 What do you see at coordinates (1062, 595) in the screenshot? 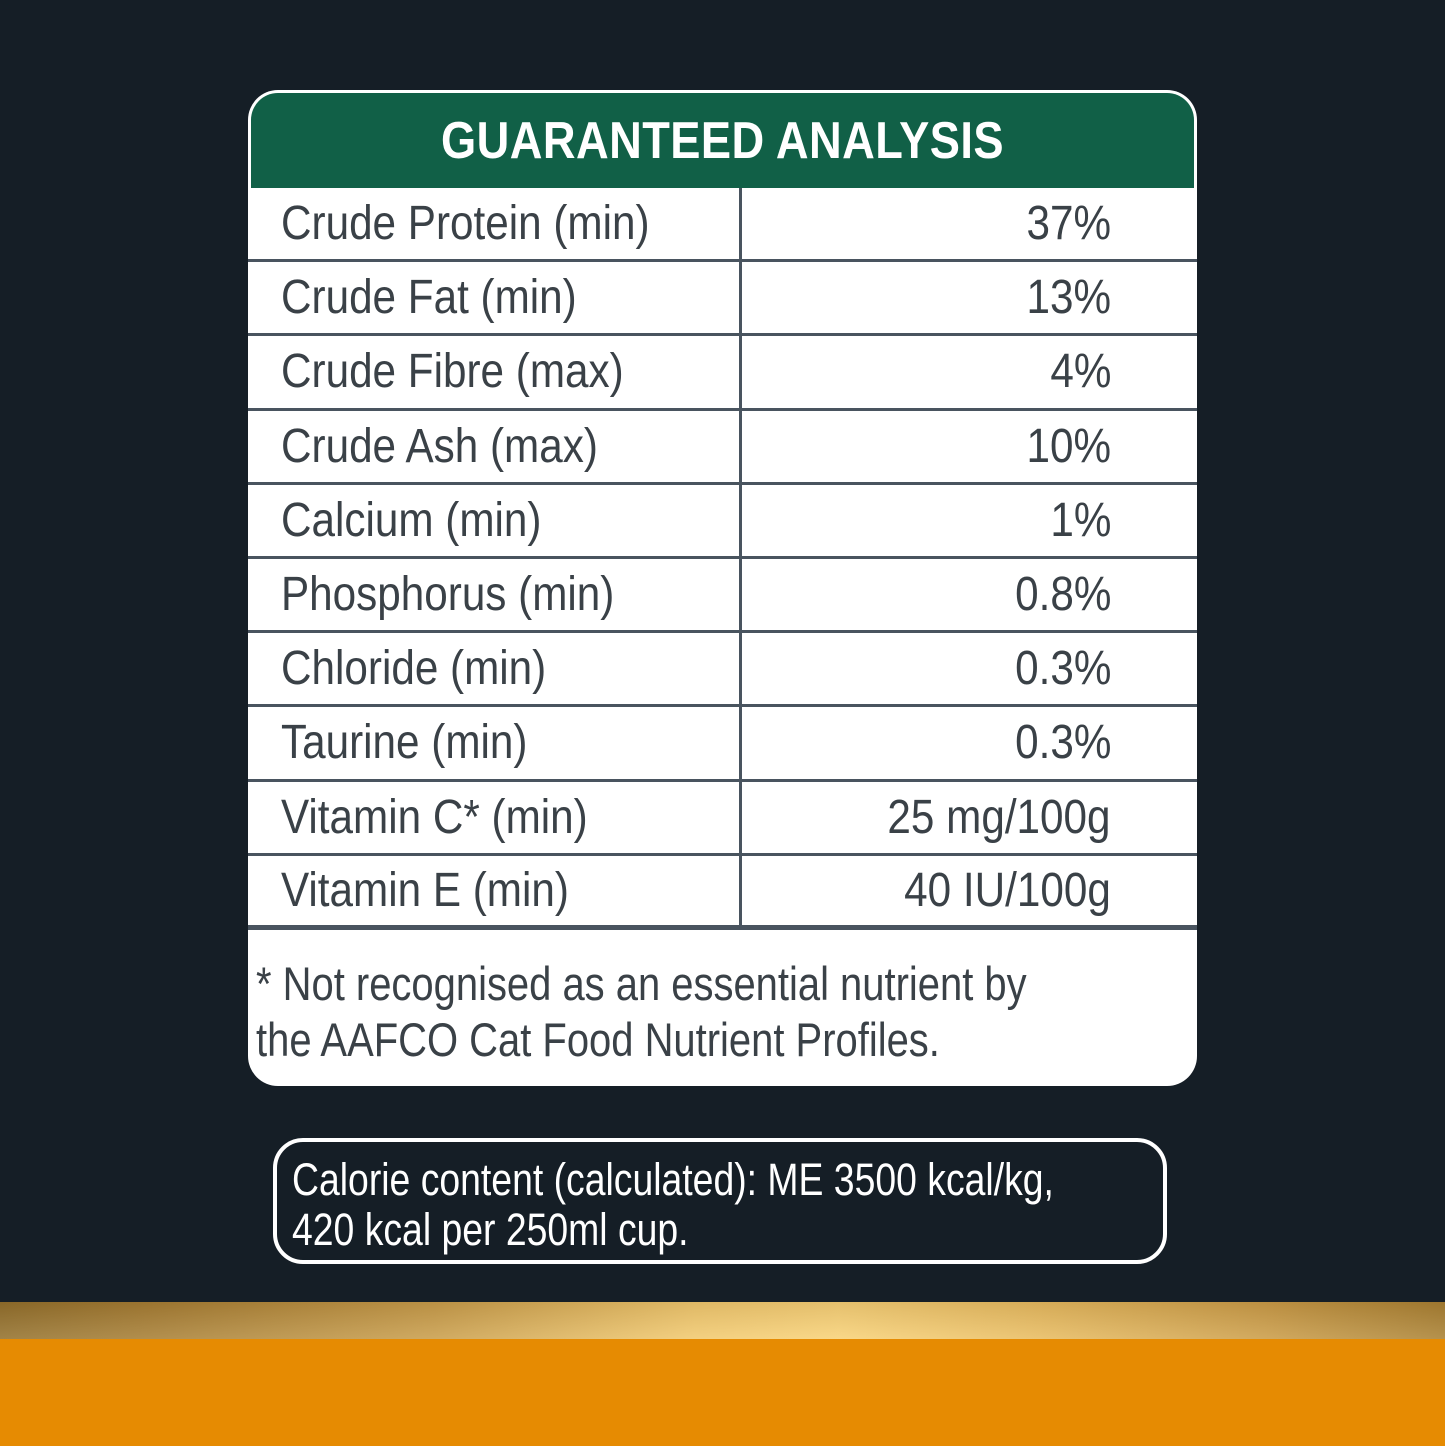
I see `nutrient-value: 0.8%` at bounding box center [1062, 595].